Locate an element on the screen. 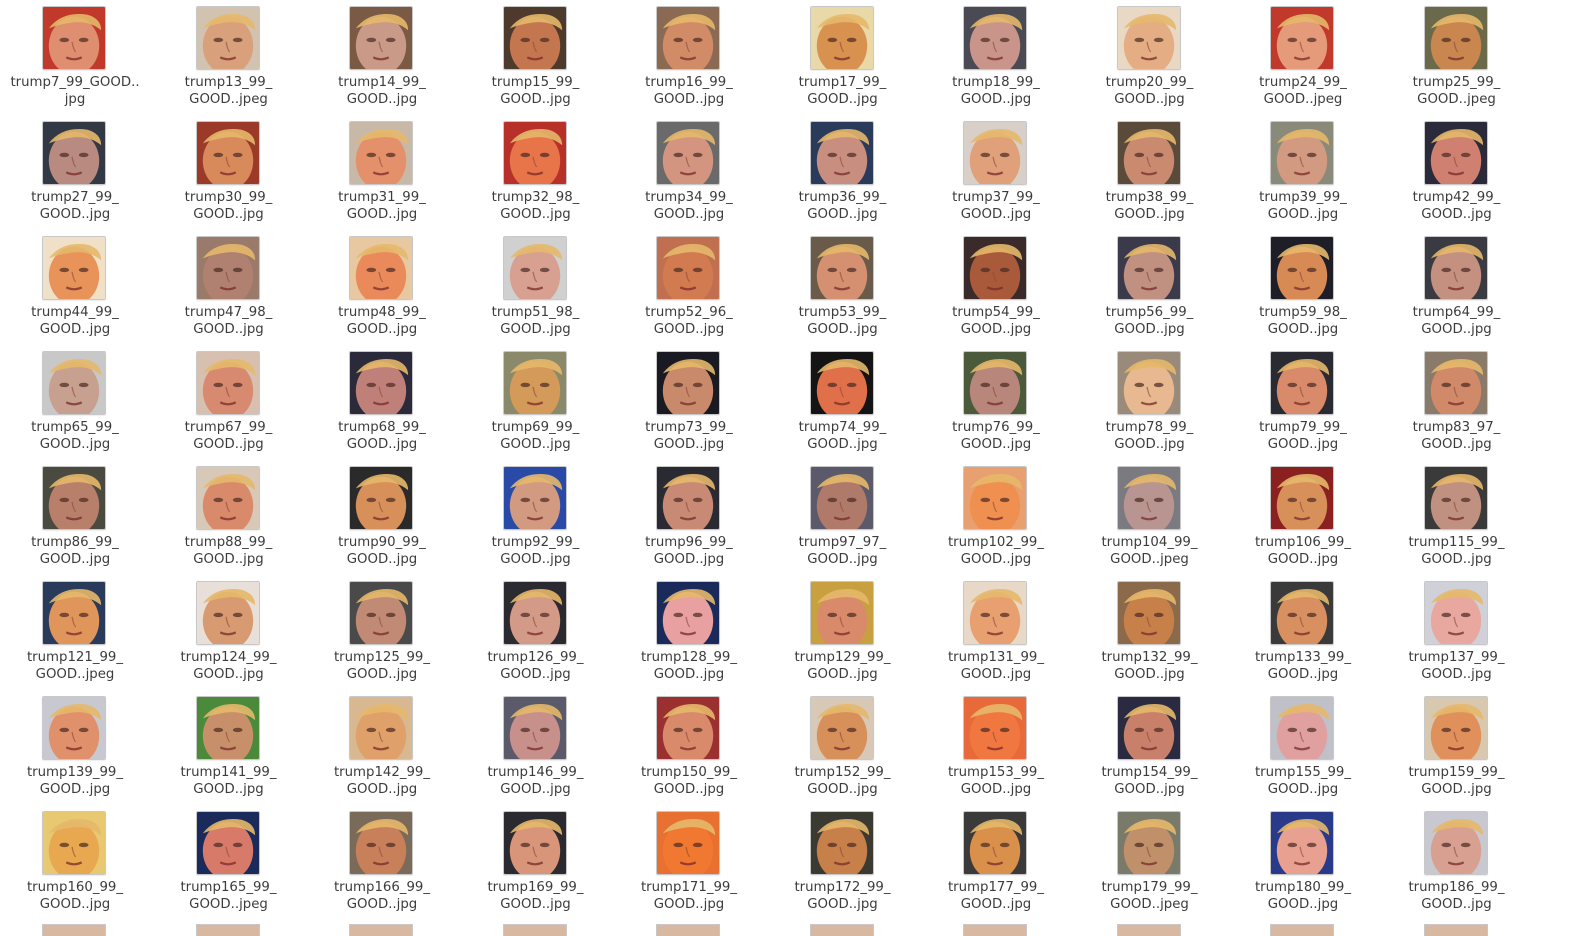 Image resolution: width=1584 pixels, height=936 pixels. file-item: trump121_99_ GOOD..jpeg is located at coordinates (75, 631).